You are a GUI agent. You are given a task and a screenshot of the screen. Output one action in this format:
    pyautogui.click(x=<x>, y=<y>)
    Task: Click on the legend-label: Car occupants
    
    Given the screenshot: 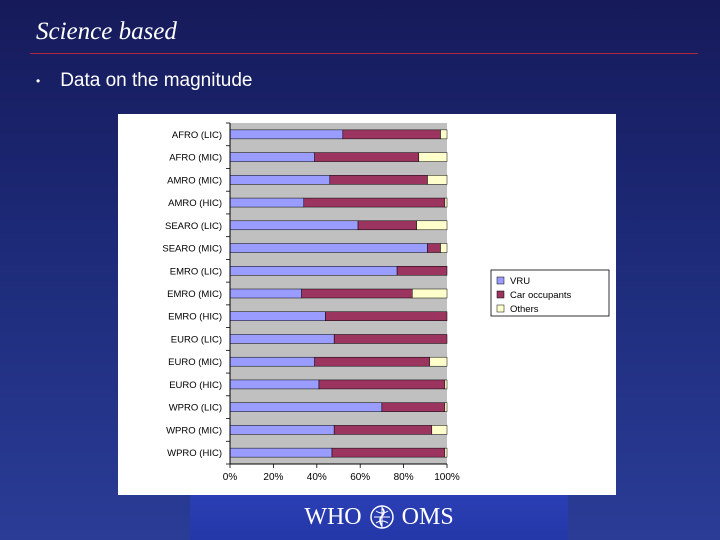 What is the action you would take?
    pyautogui.click(x=541, y=295)
    